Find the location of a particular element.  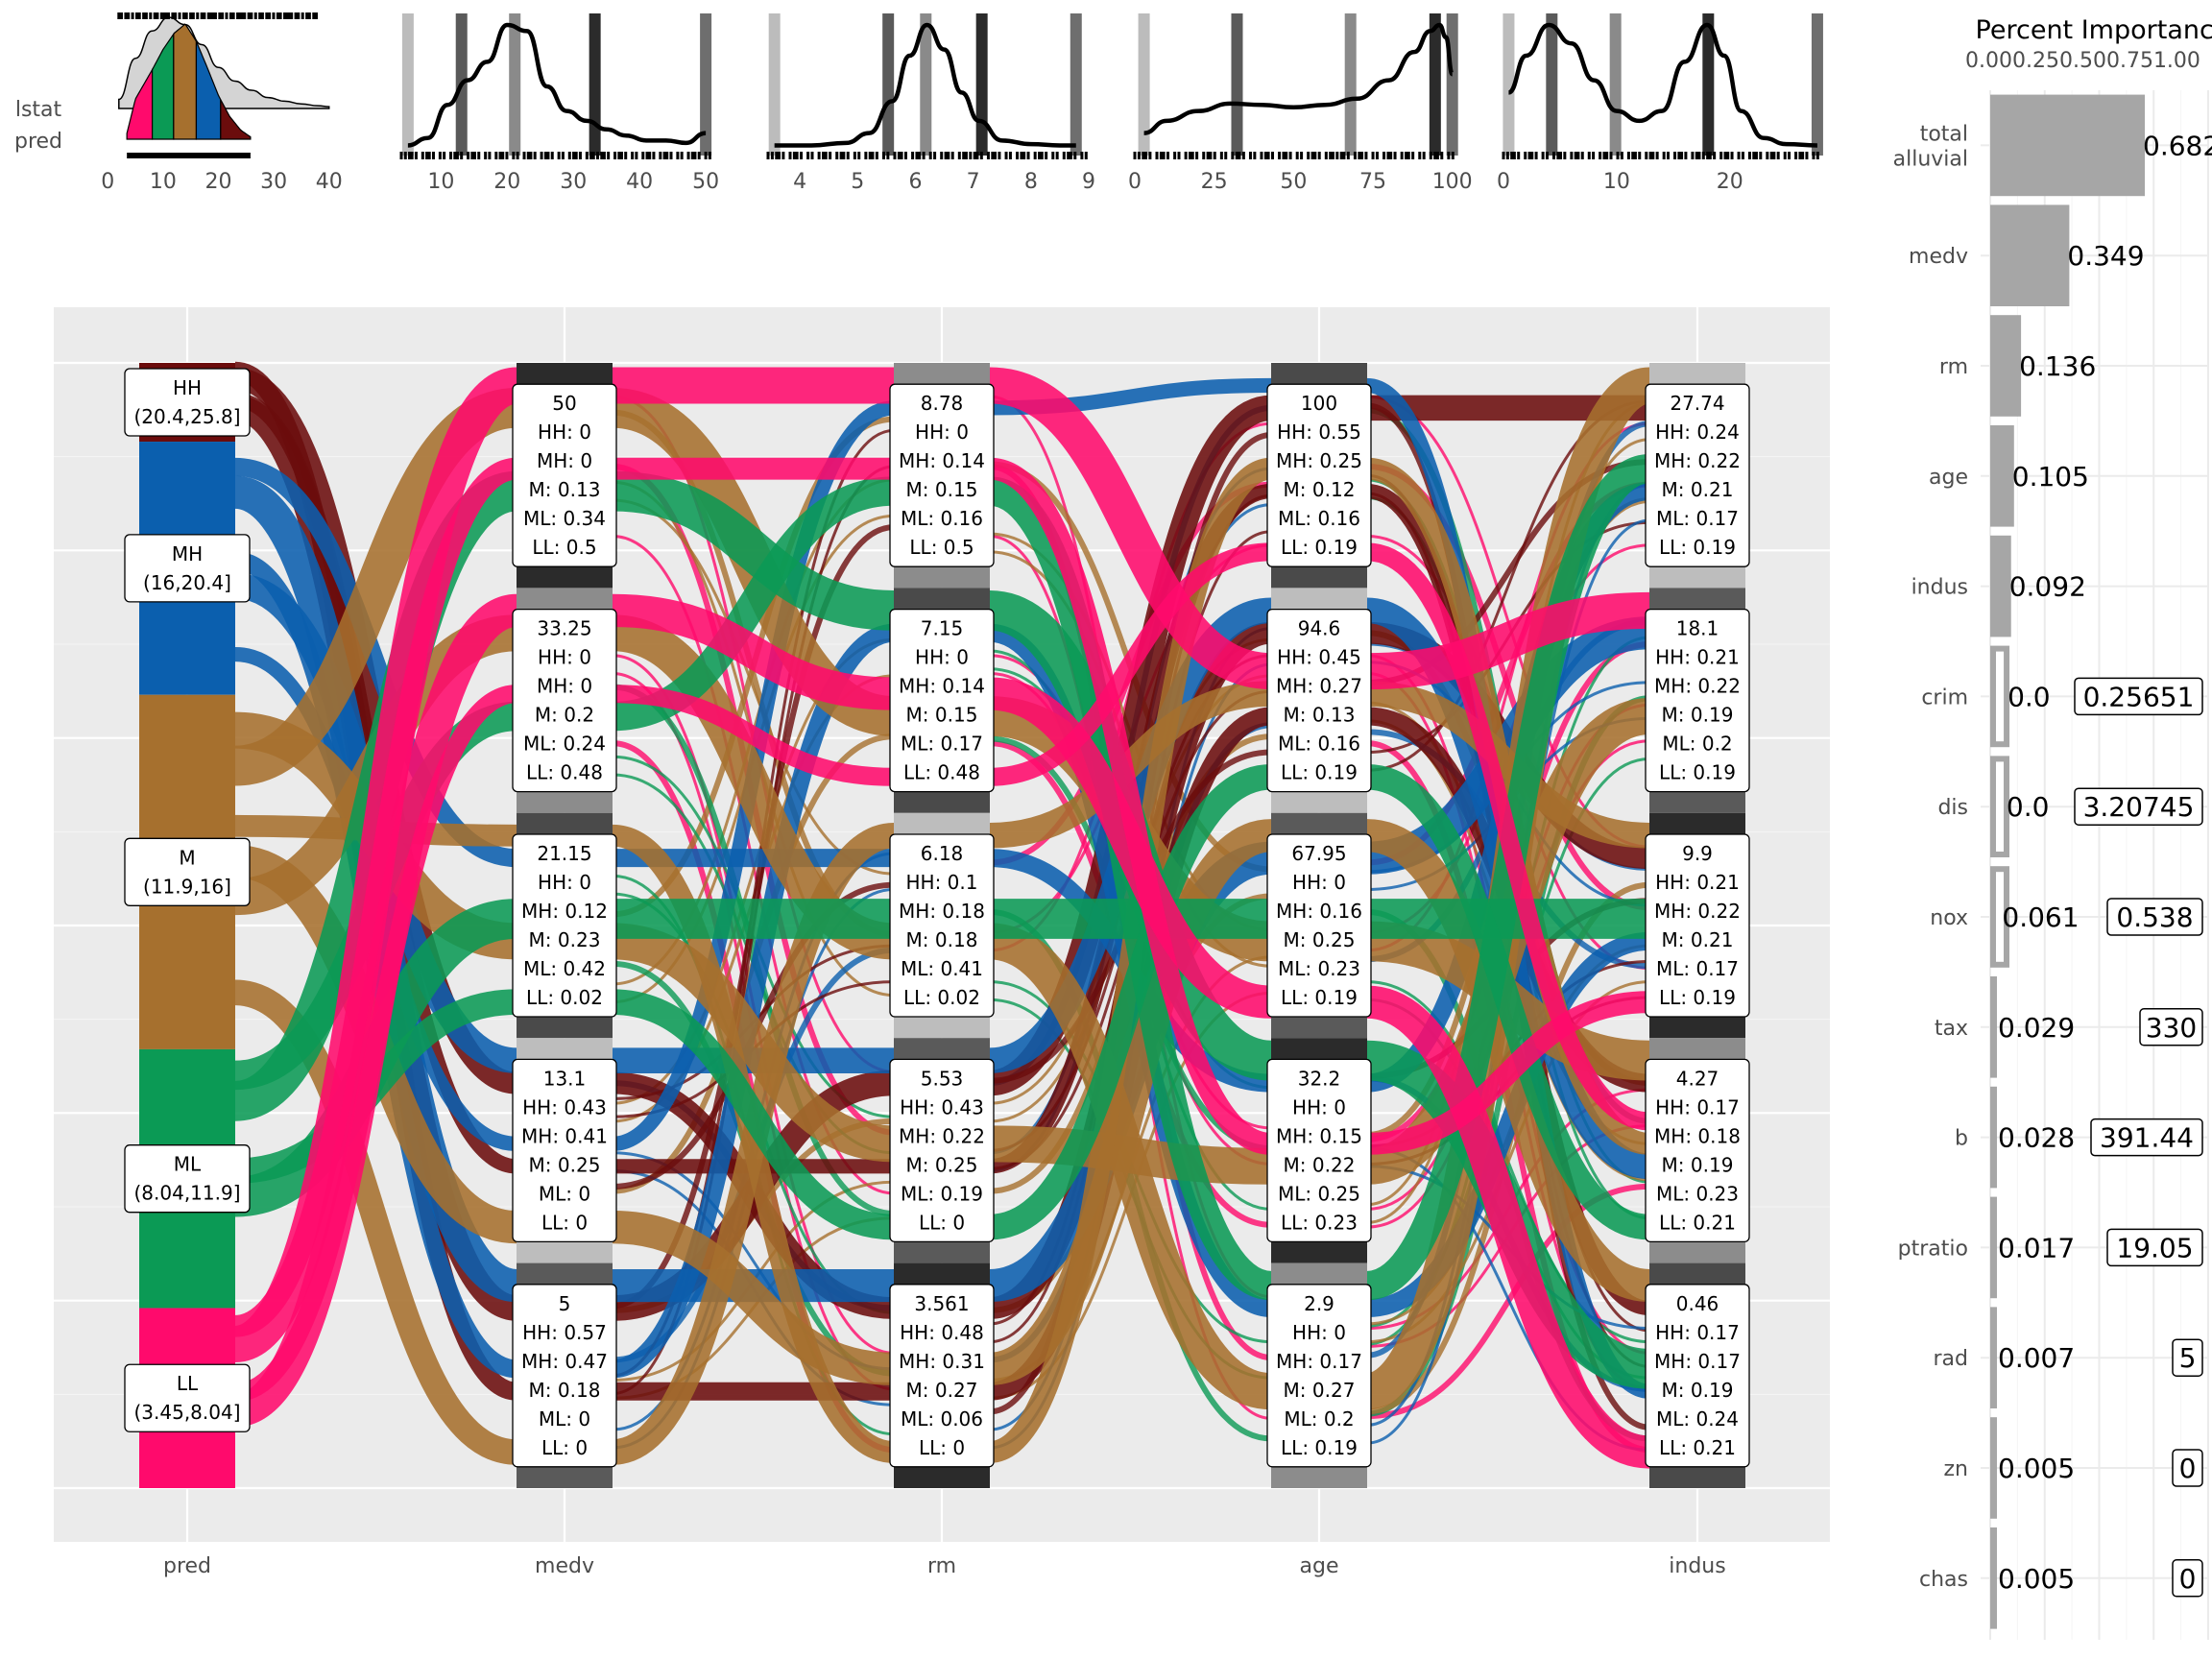

stratum-label-indus: 0.46 HH: 0.17 MH: 0.17 M: 0.19 ML: 0.24 LL is located at coordinates (1697, 1376).